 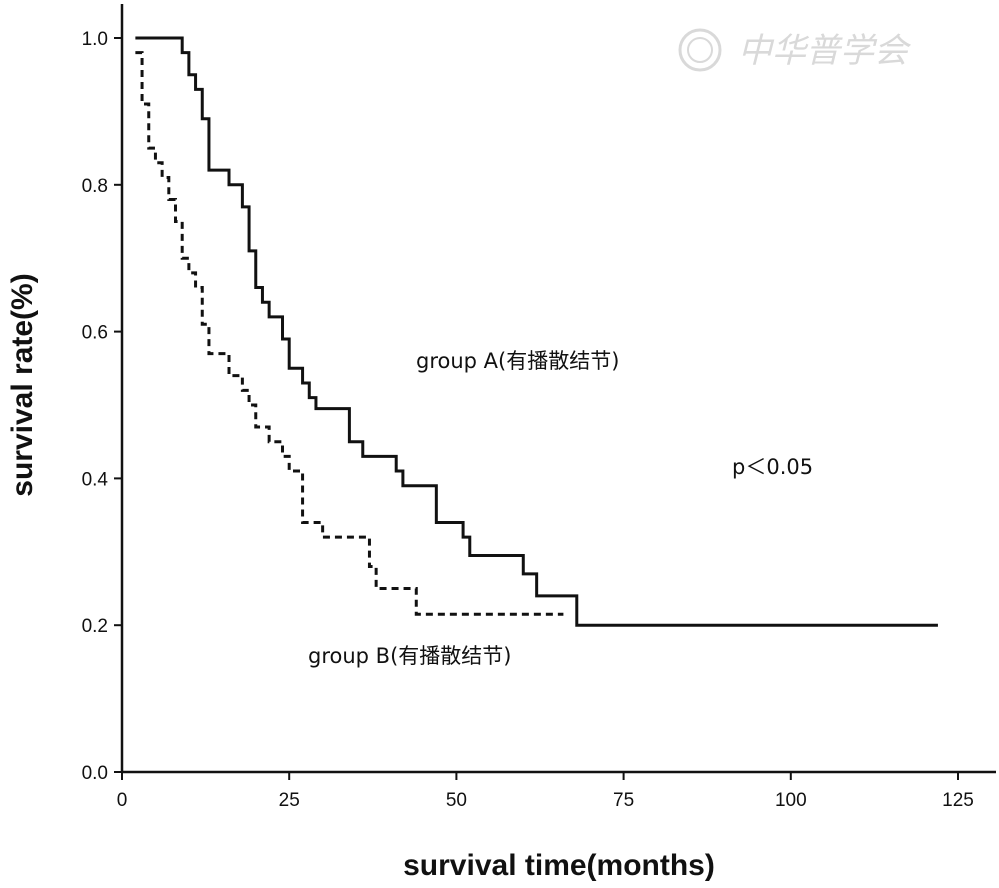 What do you see at coordinates (545, 791) in the screenshot?
I see `x-ticks: 0 25 50 75 100 125` at bounding box center [545, 791].